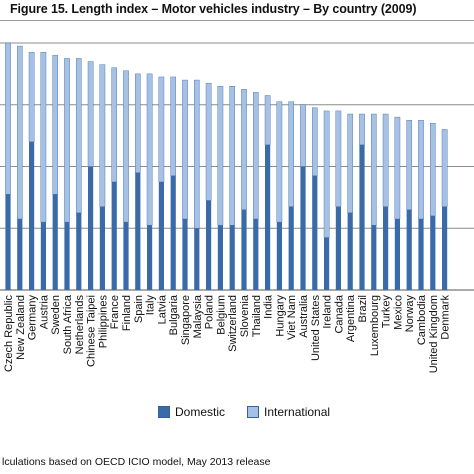 The image size is (474, 474). I want to click on legend-swatch-domestic, so click(164, 412).